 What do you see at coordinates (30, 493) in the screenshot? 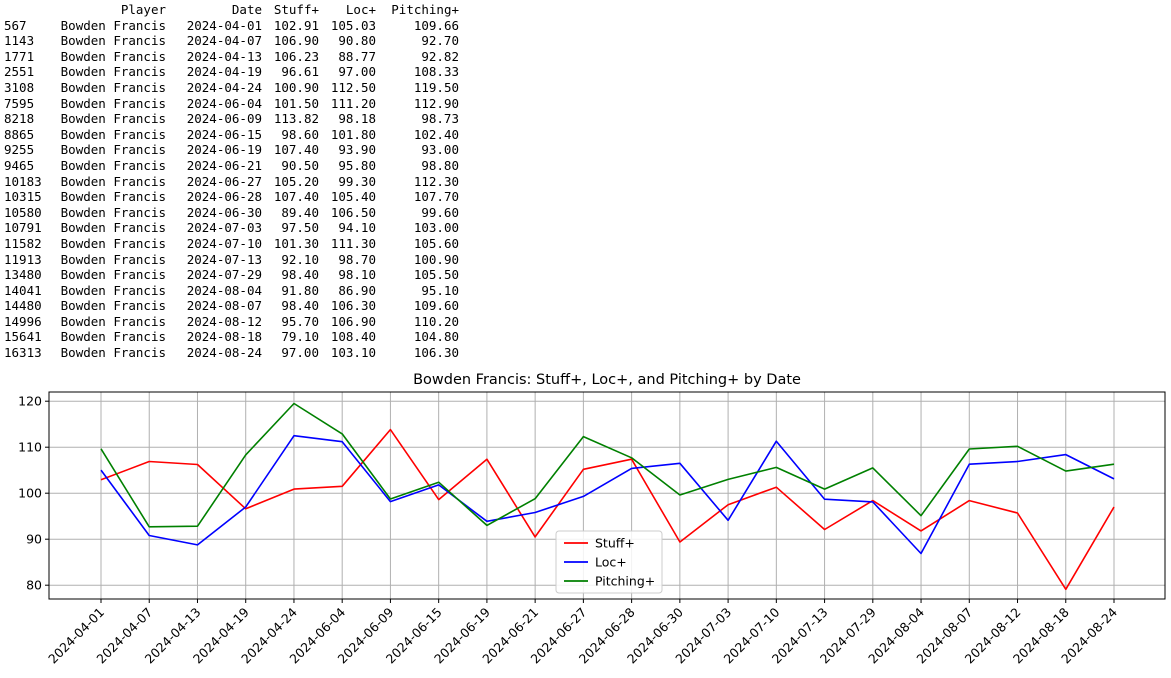
I see `y-tick-label: 100` at bounding box center [30, 493].